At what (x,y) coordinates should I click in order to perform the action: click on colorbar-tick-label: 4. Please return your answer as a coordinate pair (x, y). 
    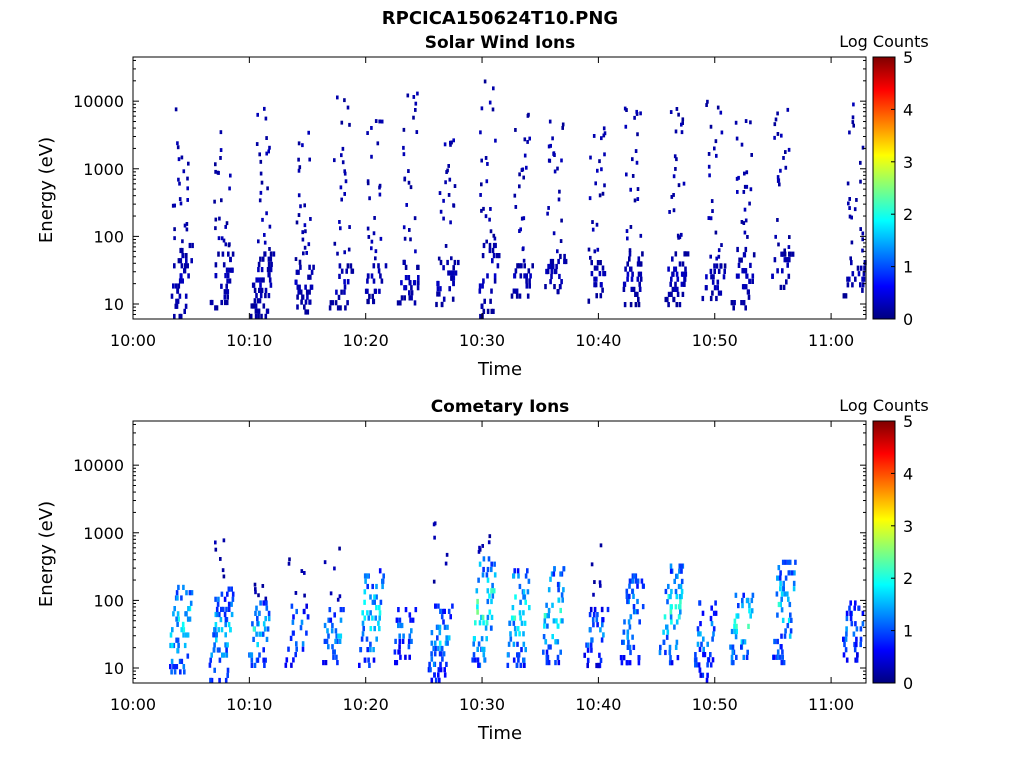
    Looking at the image, I should click on (908, 473).